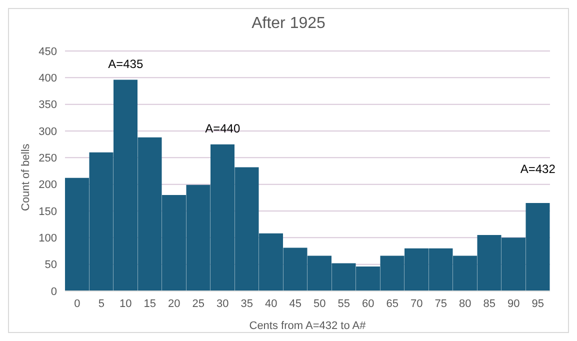  I want to click on x-tick-label: 30, so click(222, 304).